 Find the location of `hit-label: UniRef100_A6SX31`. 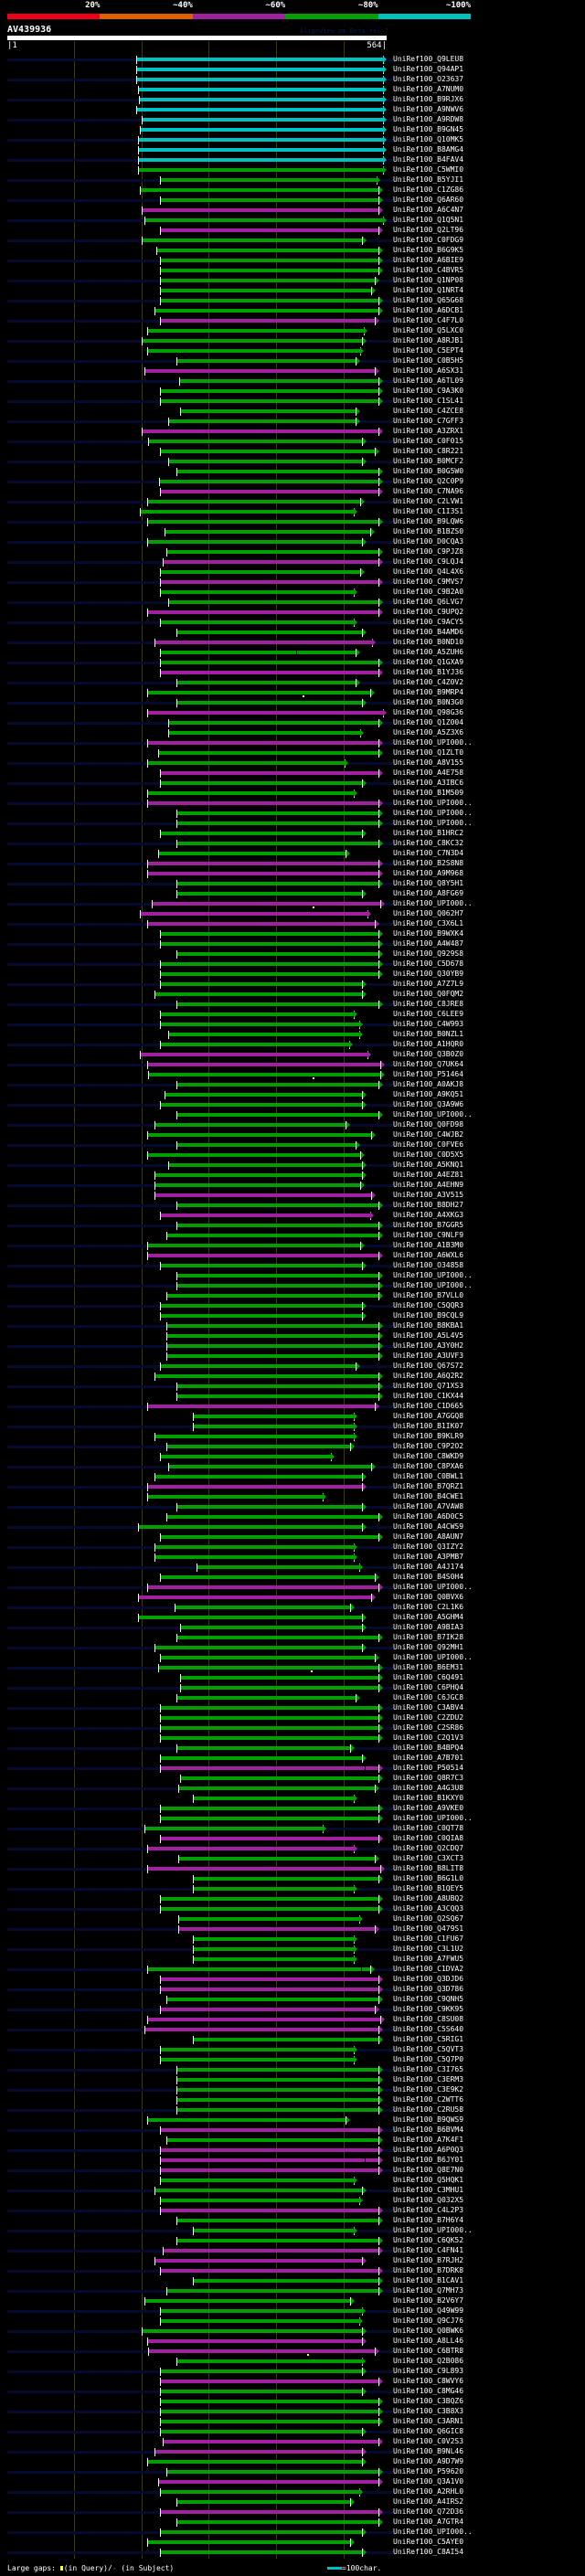

hit-label: UniRef100_A6SX31 is located at coordinates (429, 371).